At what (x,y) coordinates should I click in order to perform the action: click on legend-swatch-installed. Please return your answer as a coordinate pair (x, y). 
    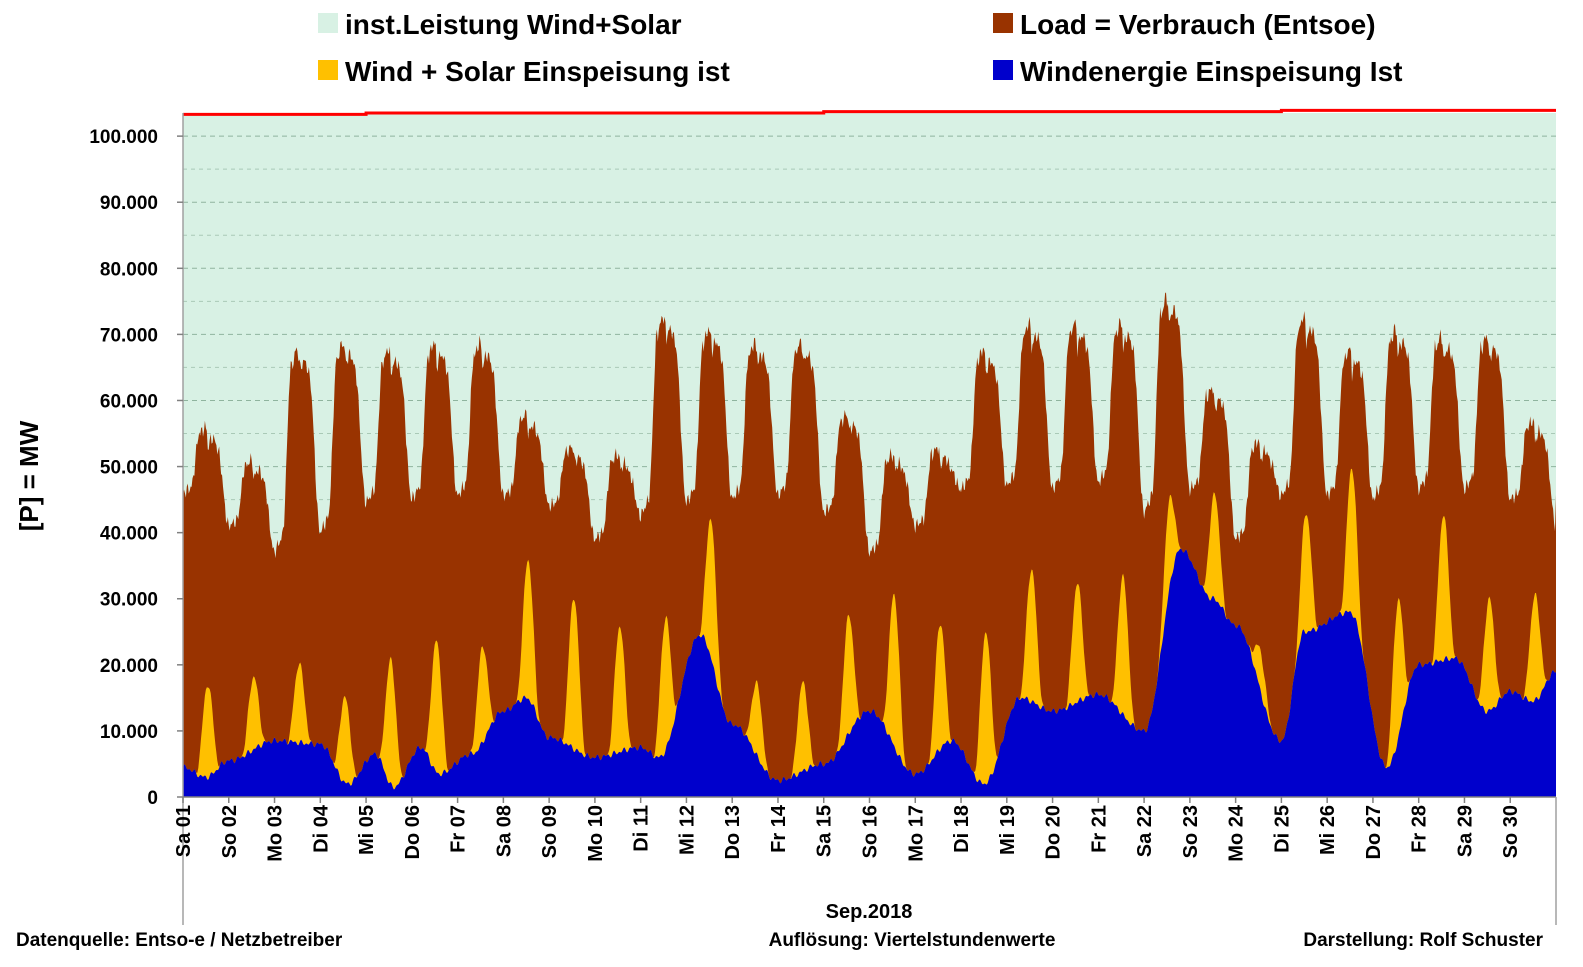
    Looking at the image, I should click on (328, 23).